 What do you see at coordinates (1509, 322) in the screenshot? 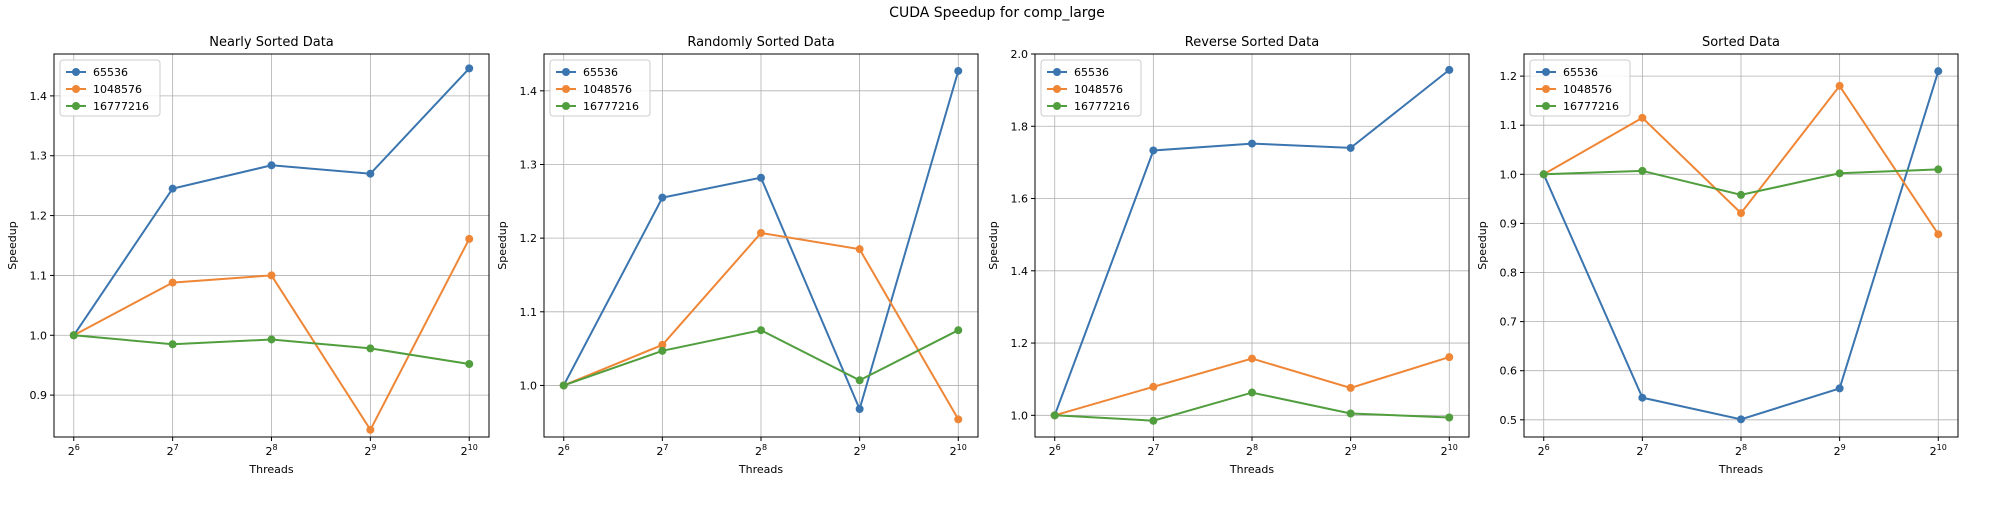
I see `y-tick-label: 0.7` at bounding box center [1509, 322].